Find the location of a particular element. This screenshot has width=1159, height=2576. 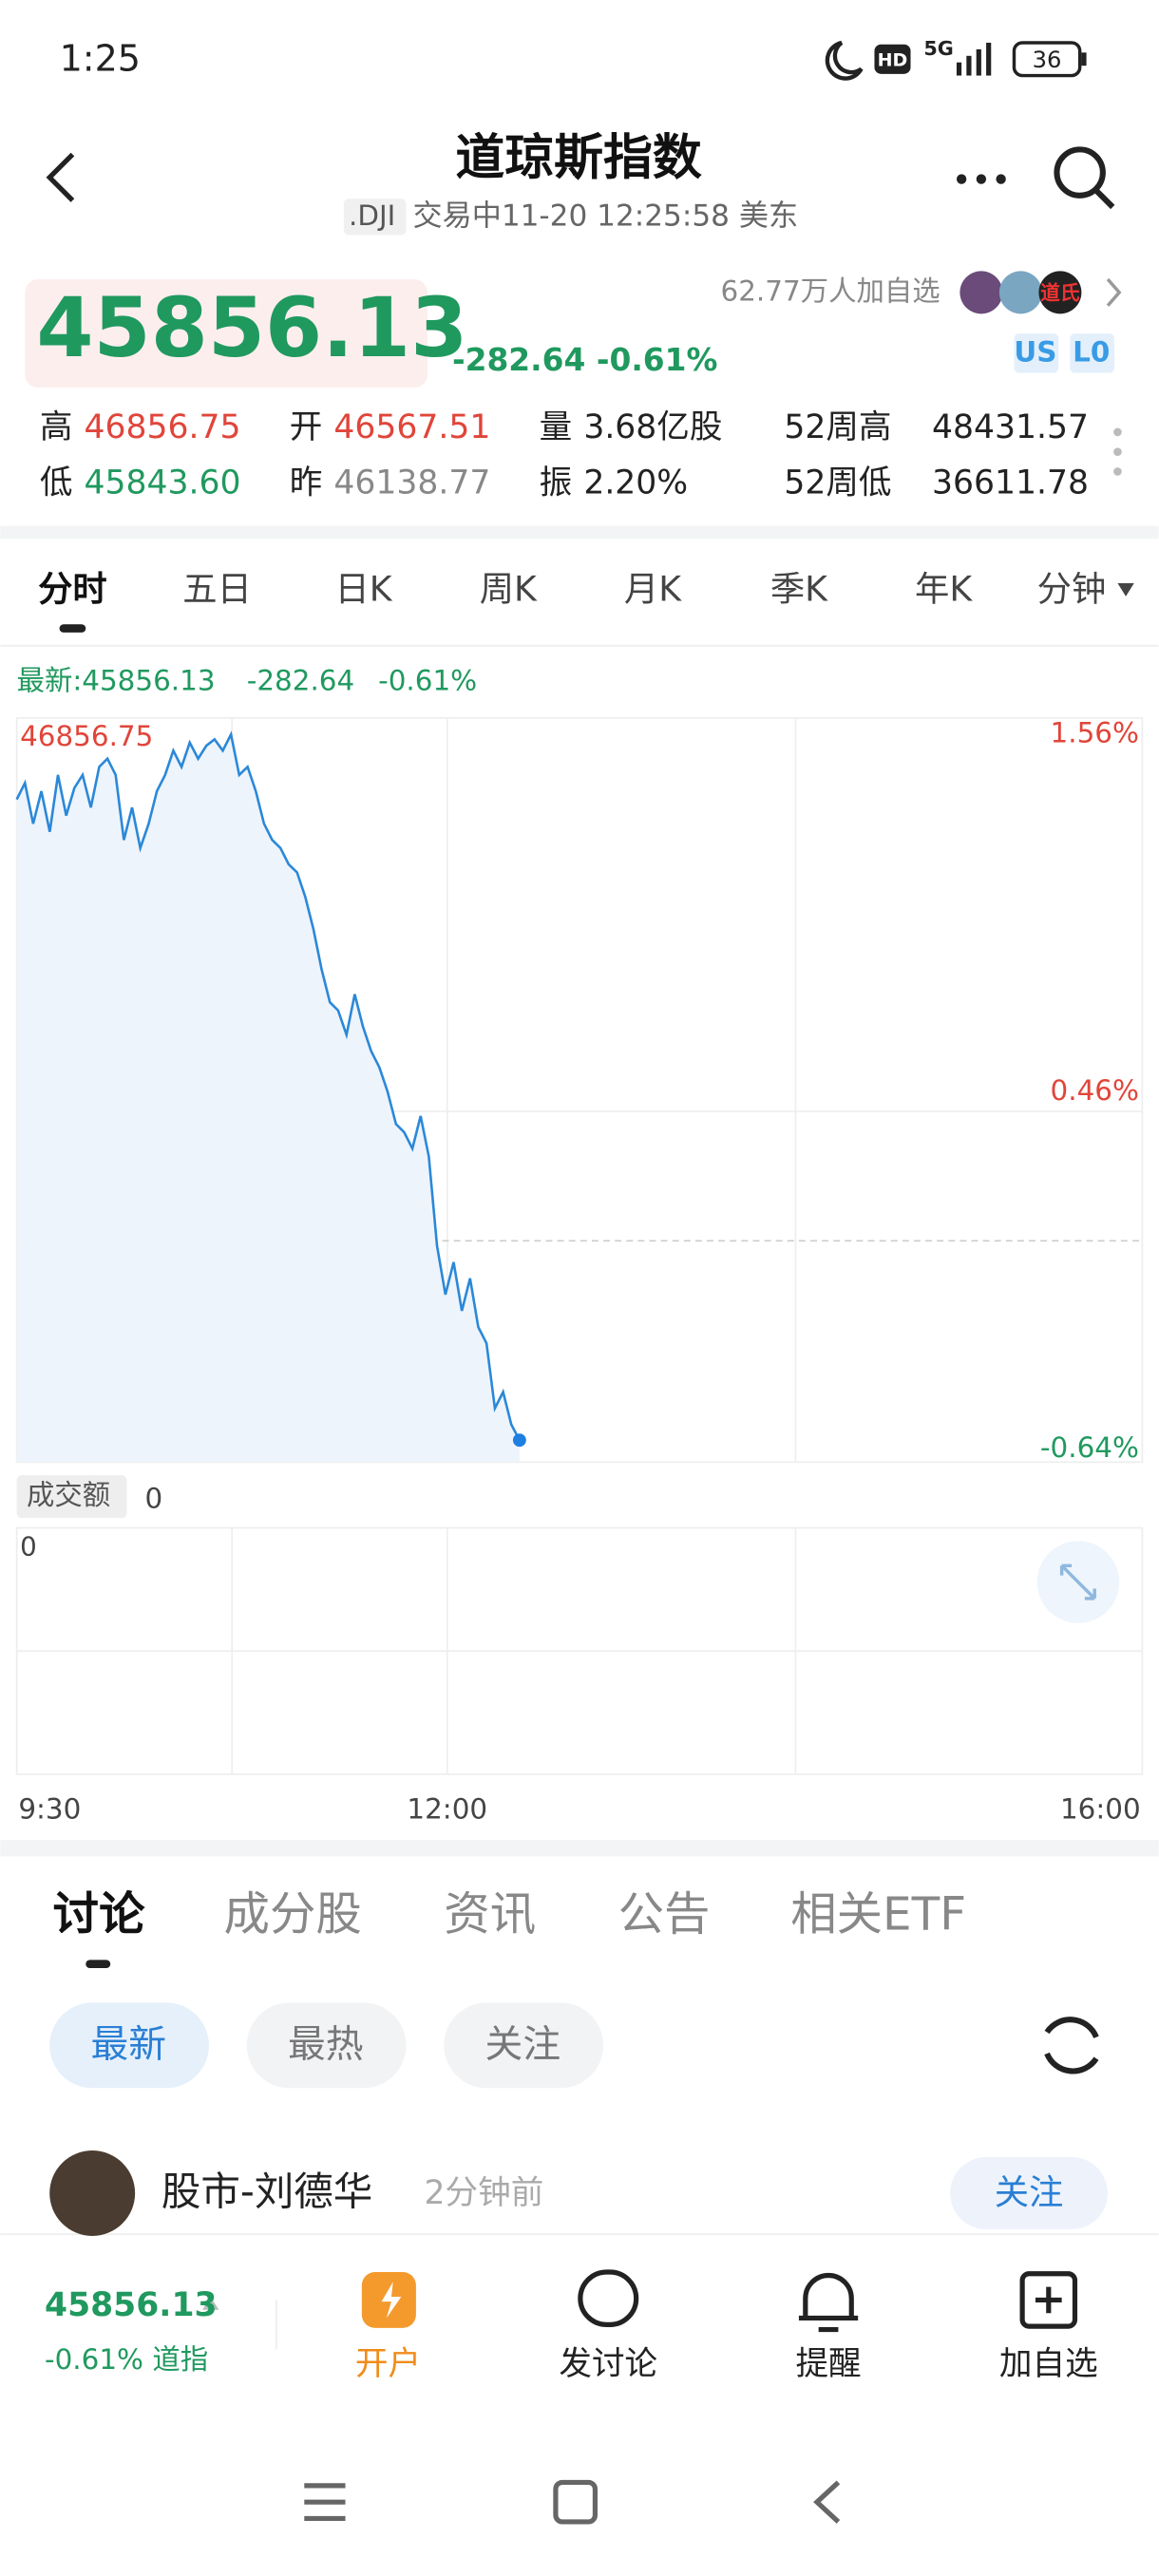

clock: 1:25 is located at coordinates (100, 58).